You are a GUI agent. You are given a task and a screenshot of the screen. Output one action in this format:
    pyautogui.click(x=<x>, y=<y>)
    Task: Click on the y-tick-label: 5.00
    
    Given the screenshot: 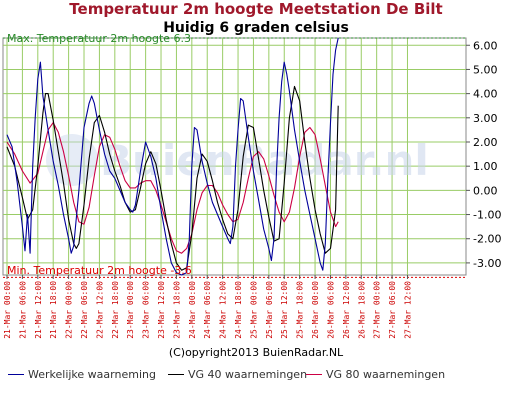 What is the action you would take?
    pyautogui.click(x=485, y=69)
    